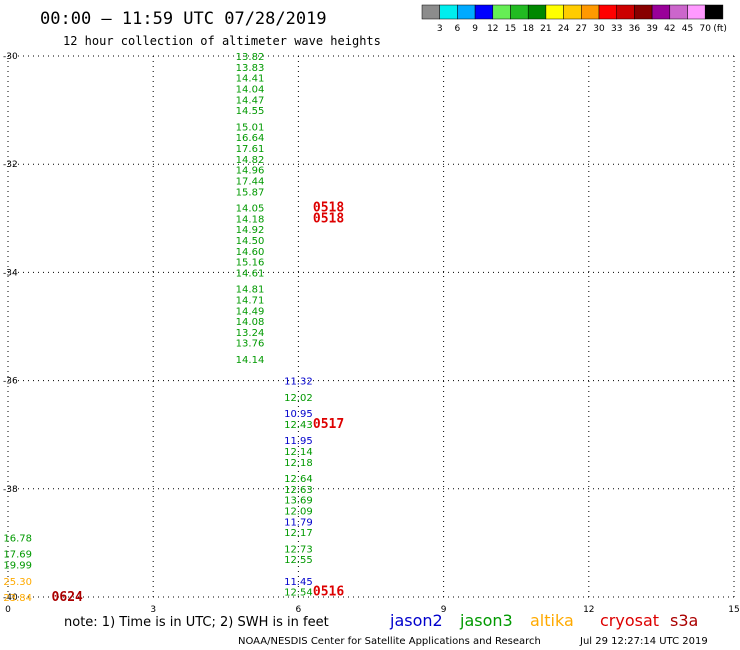 The image size is (740, 650). Describe the element at coordinates (564, 29) in the screenshot. I see `colorbar-label: 24` at that location.